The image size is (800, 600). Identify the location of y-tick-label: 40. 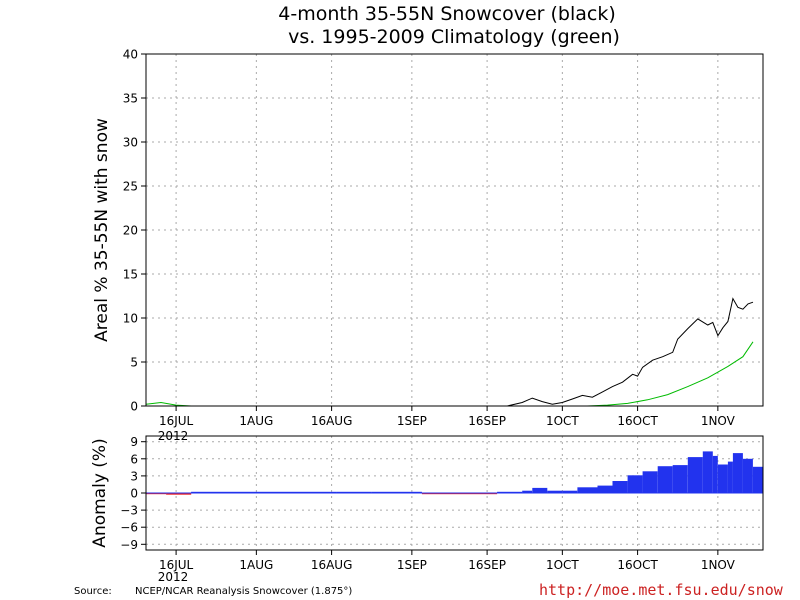
(130, 55).